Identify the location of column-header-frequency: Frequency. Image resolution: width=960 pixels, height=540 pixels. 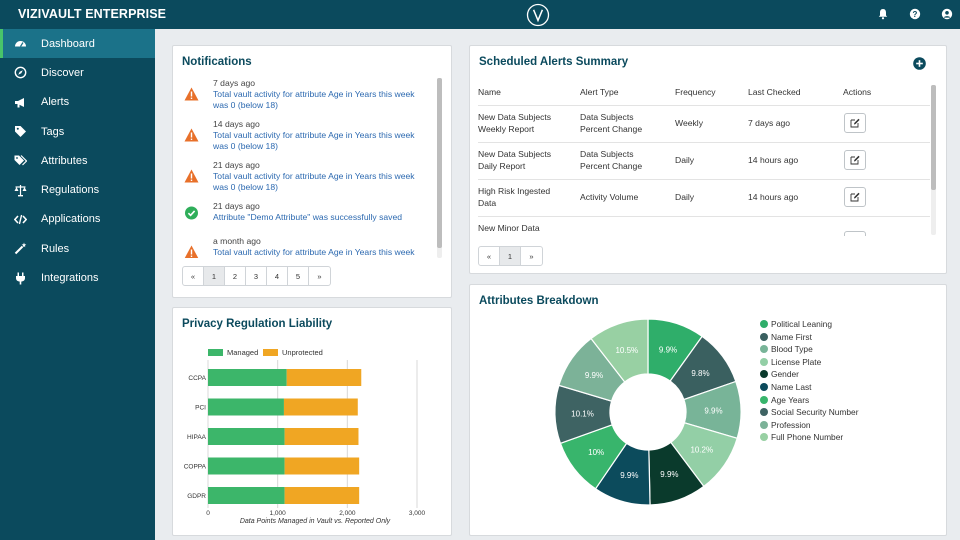
(695, 92).